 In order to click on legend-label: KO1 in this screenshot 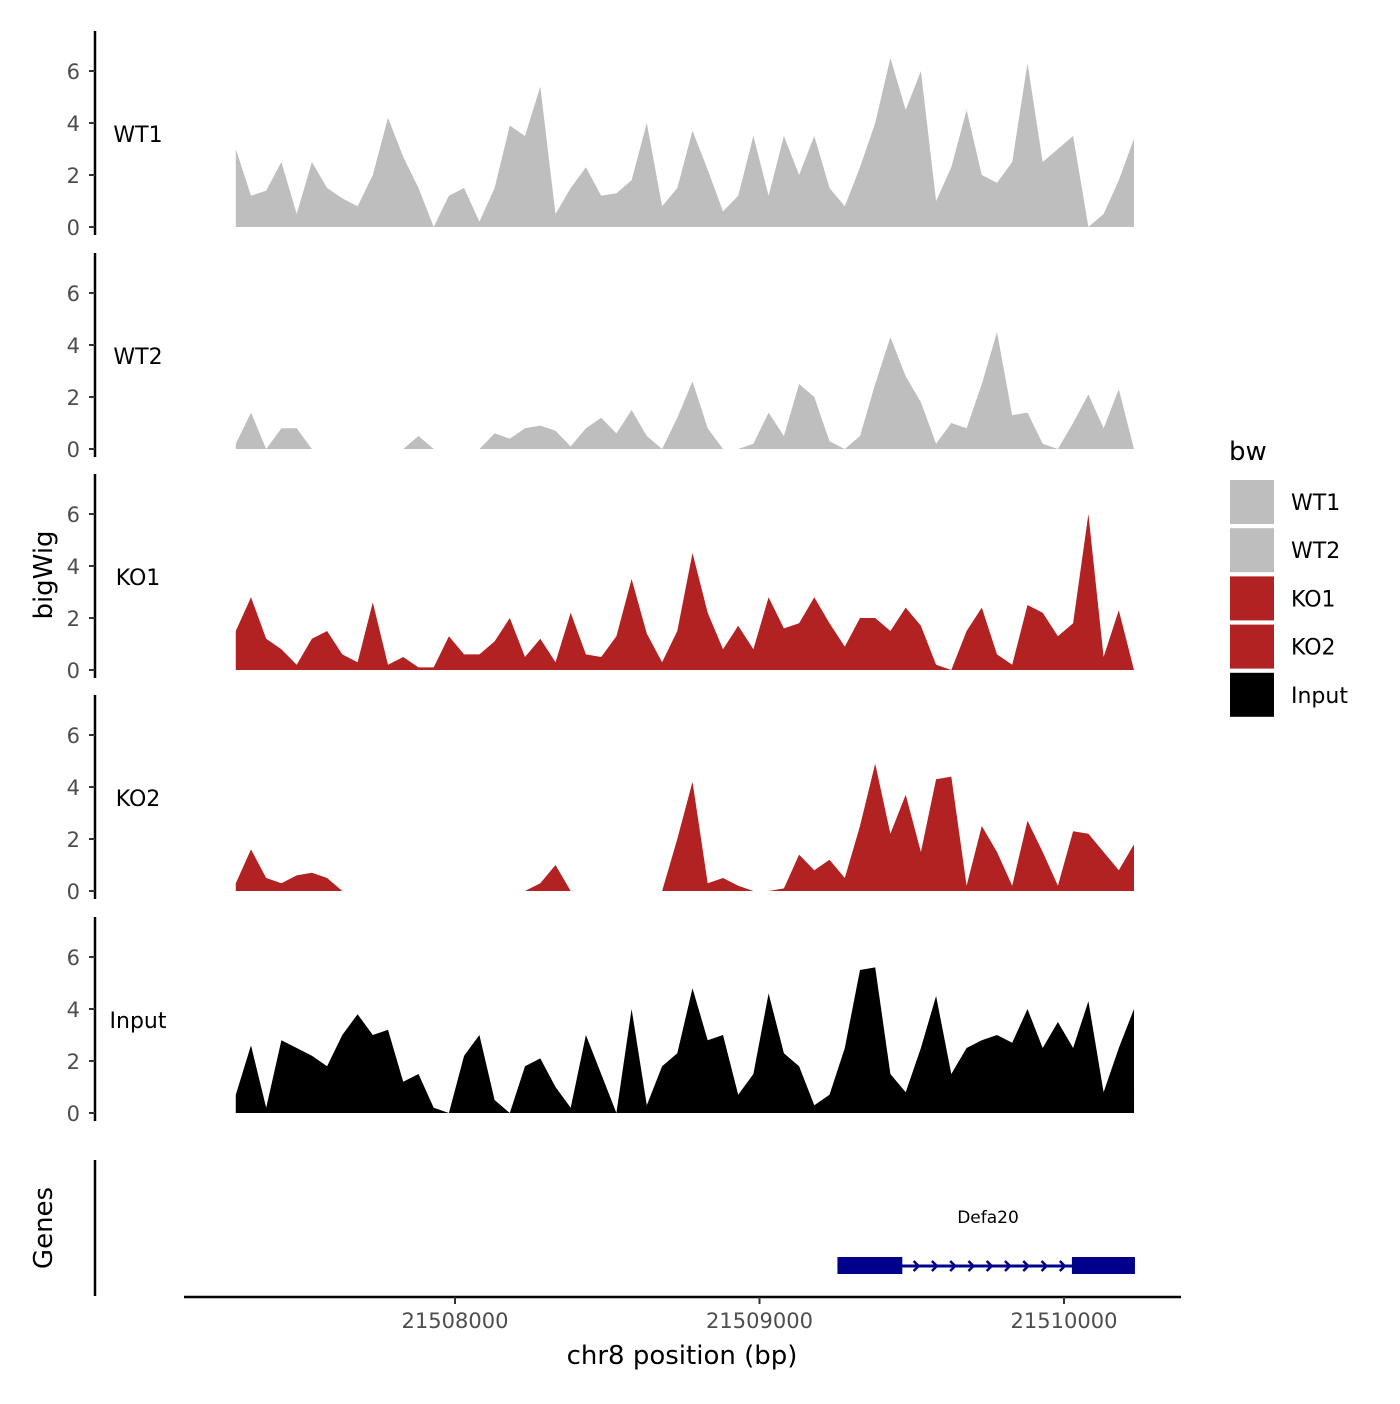, I will do `click(1313, 599)`.